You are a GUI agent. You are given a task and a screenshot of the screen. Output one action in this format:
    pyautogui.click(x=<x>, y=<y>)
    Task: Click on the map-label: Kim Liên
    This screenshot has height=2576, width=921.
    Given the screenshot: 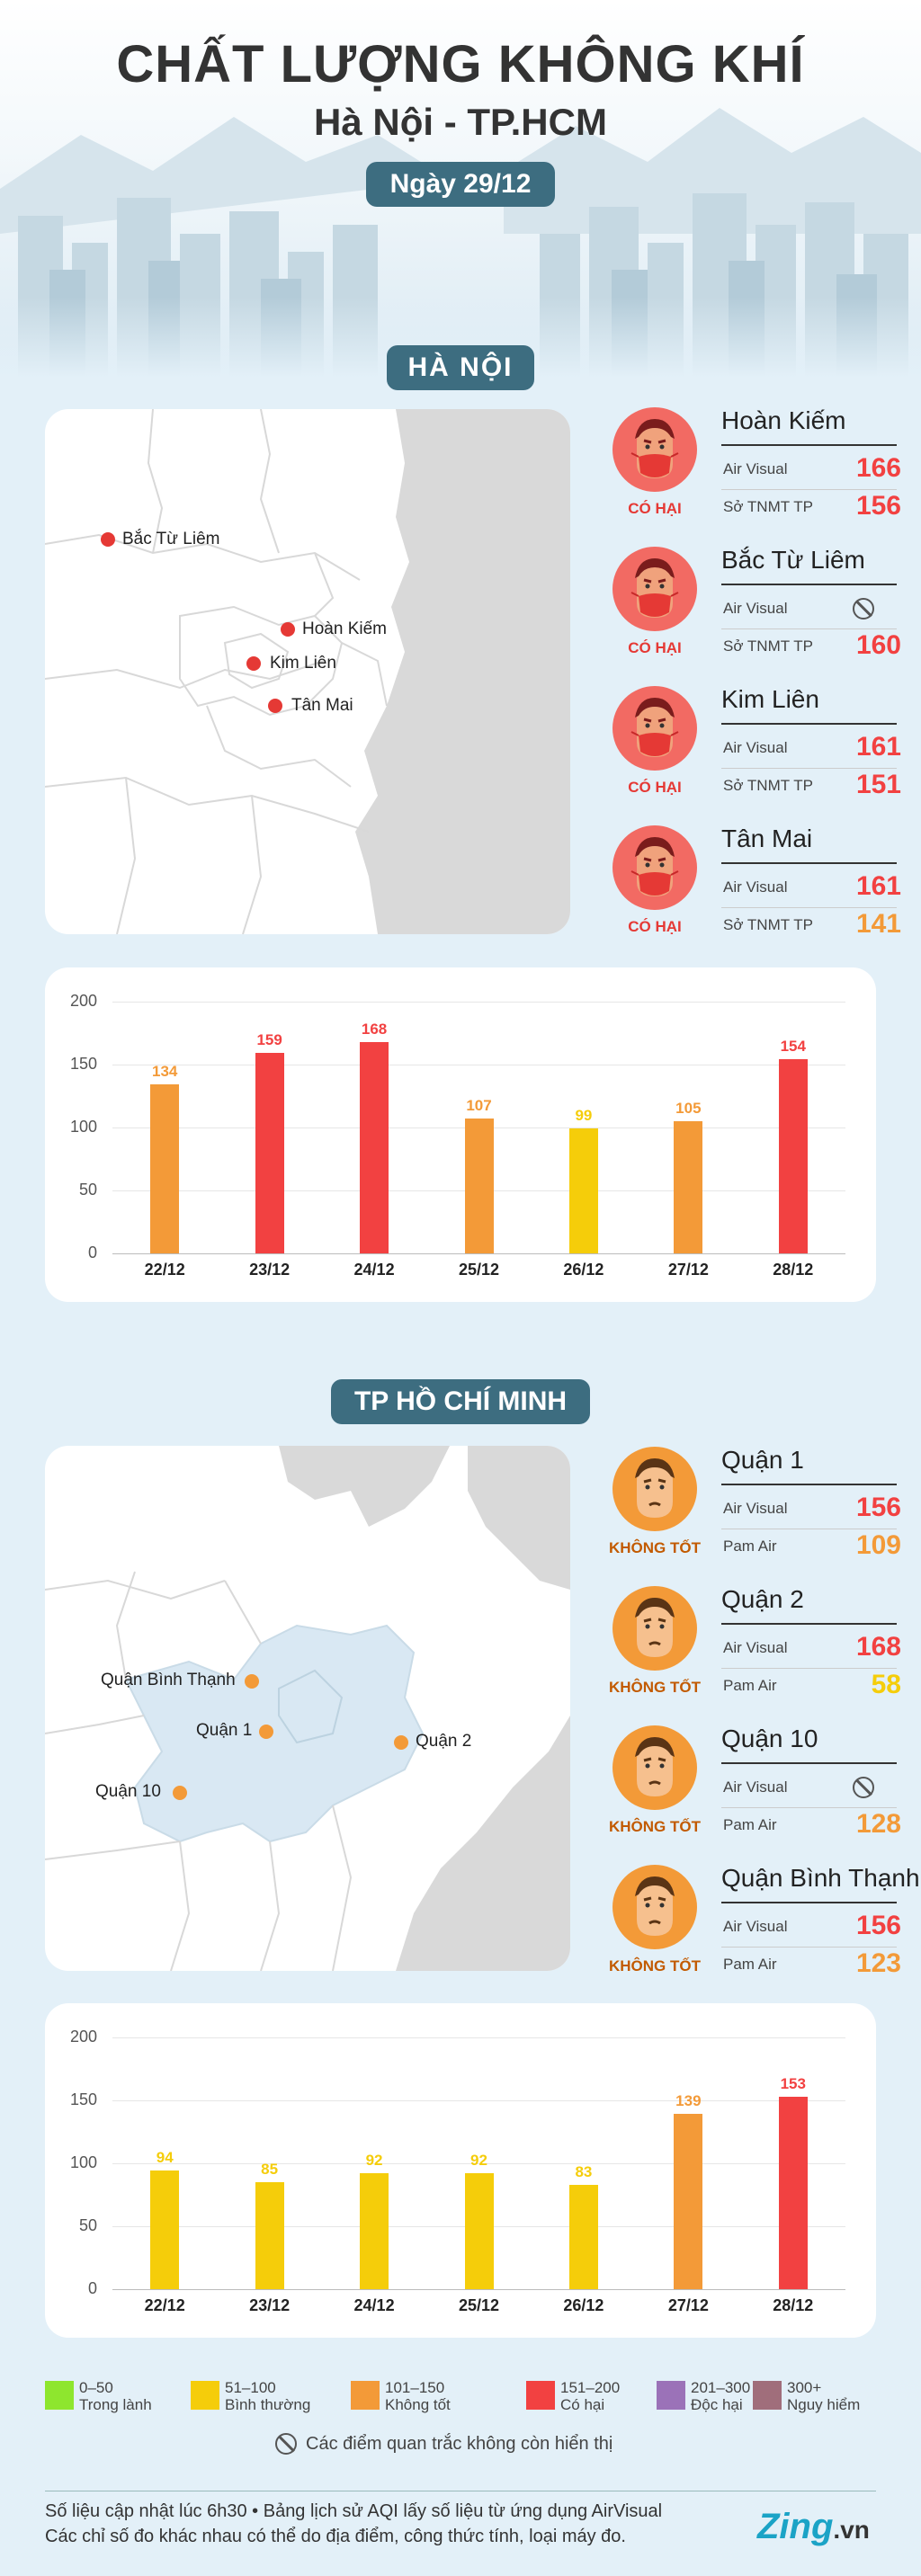 What is the action you would take?
    pyautogui.click(x=303, y=664)
    